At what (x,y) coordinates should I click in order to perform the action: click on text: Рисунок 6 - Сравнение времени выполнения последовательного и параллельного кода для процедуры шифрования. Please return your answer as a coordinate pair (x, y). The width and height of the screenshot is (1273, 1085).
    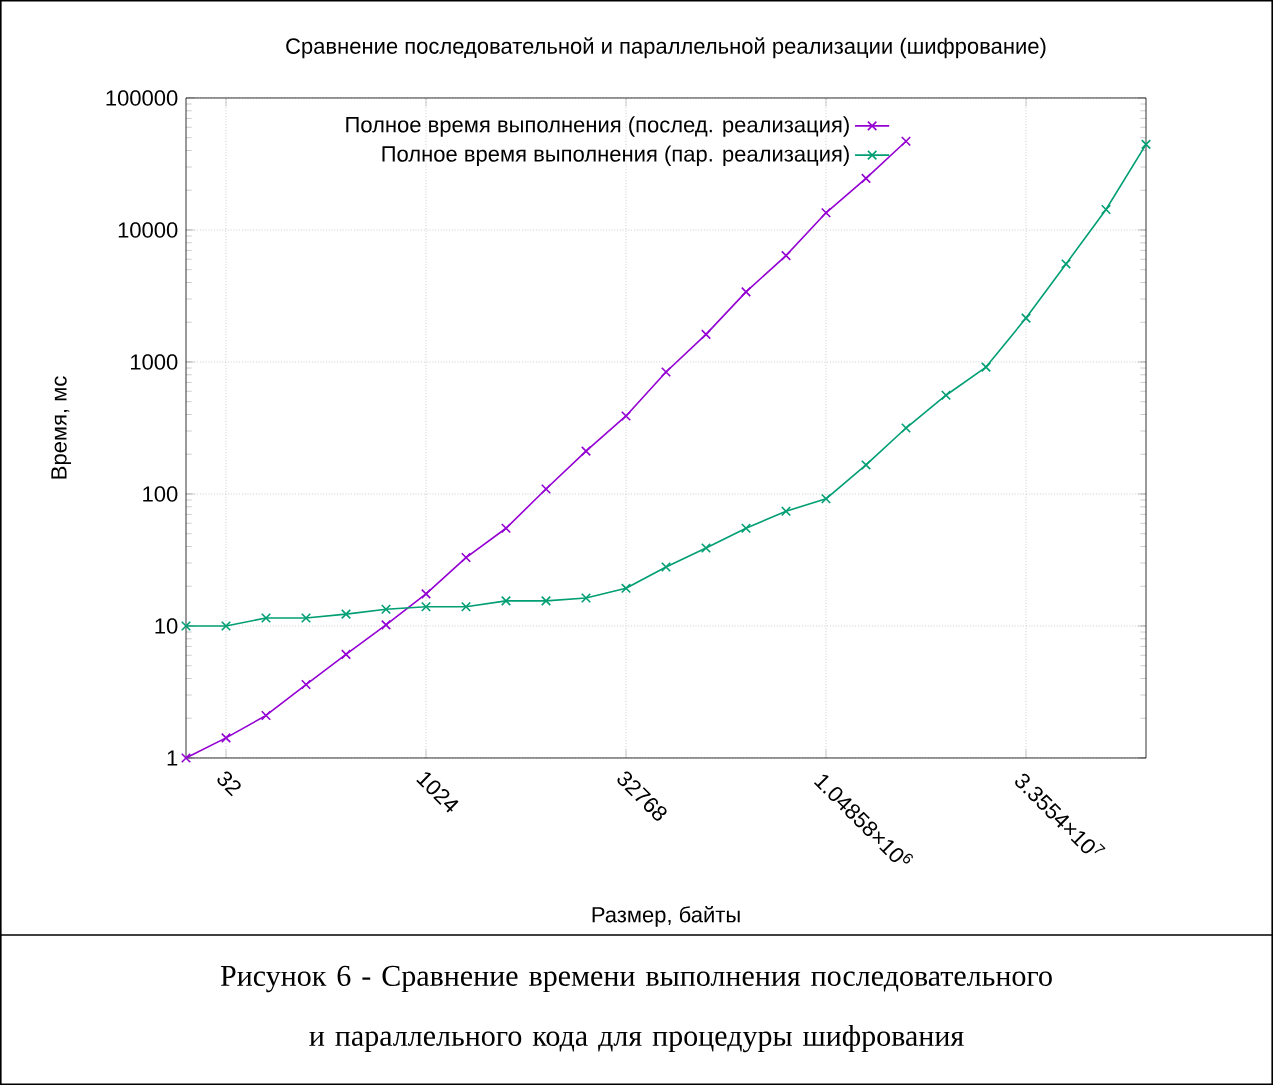
    Looking at the image, I should click on (636, 1009).